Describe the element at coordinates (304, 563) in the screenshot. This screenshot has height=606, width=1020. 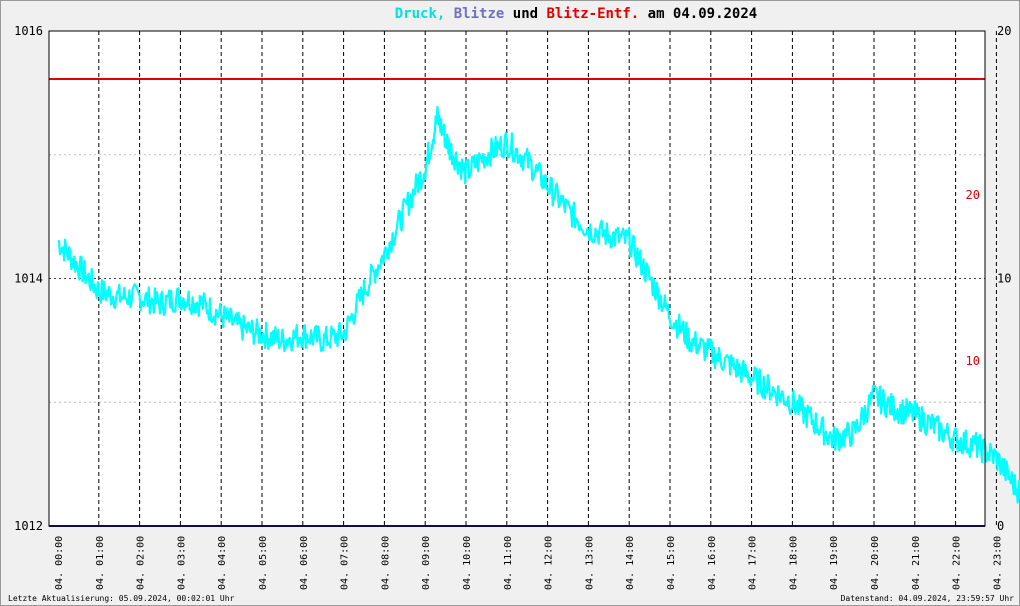
I see `x-tick-label: 04. 06:00` at that location.